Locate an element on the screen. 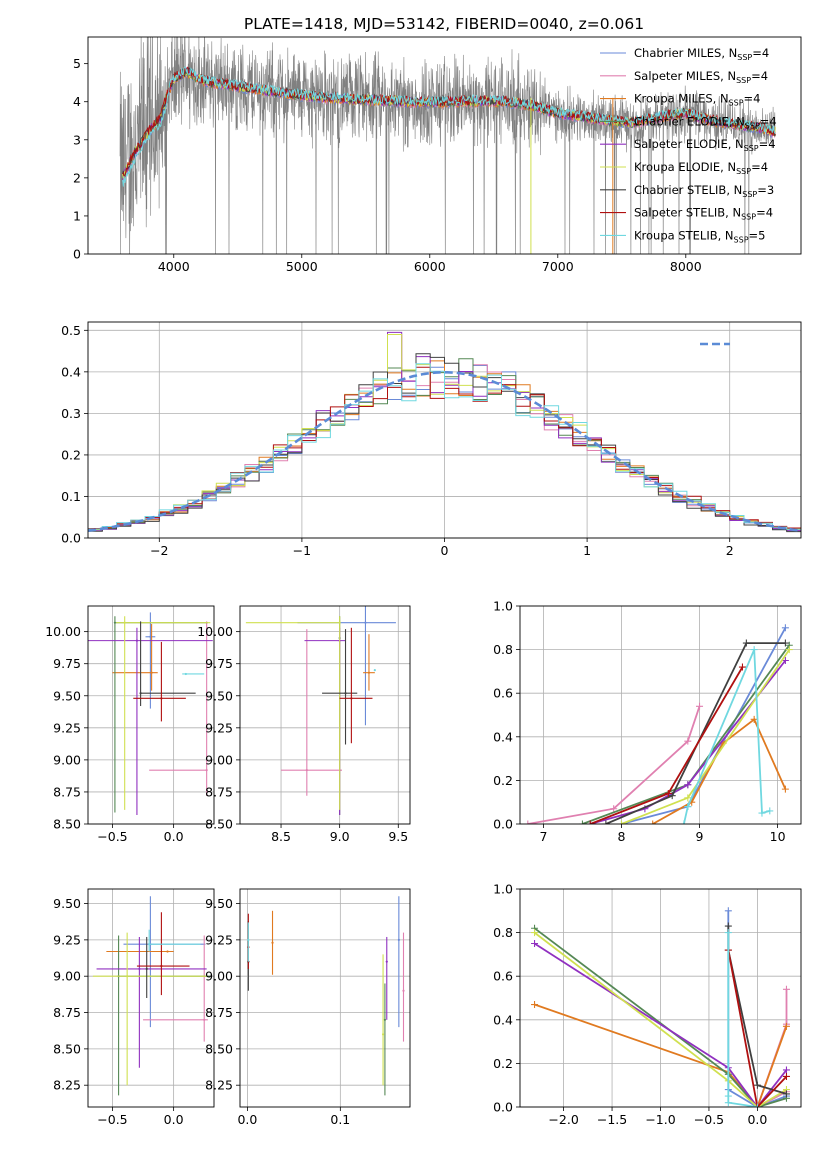 This screenshot has width=819, height=1174. z-age-plot-area is located at coordinates (150, 714).